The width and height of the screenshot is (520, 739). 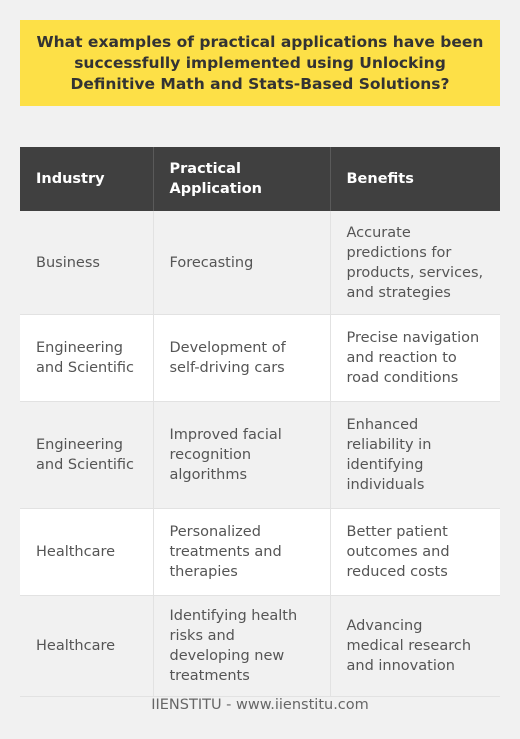 What do you see at coordinates (87, 179) in the screenshot?
I see `header-industry: Industry` at bounding box center [87, 179].